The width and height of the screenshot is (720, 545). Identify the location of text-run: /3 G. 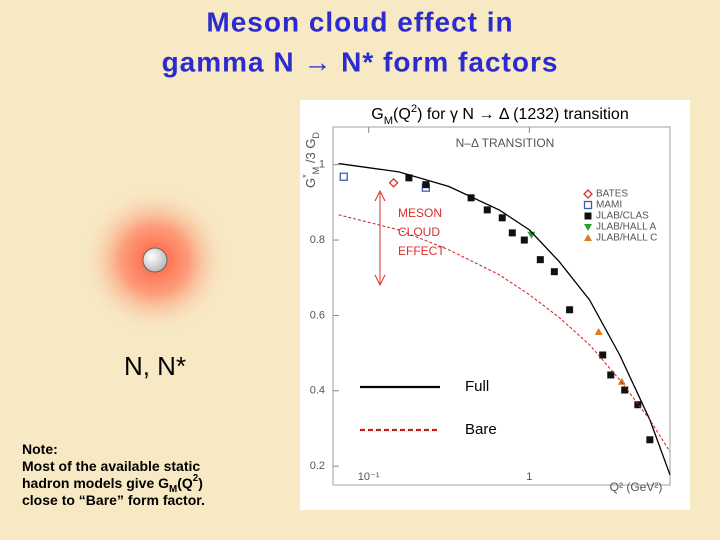
(310, 153).